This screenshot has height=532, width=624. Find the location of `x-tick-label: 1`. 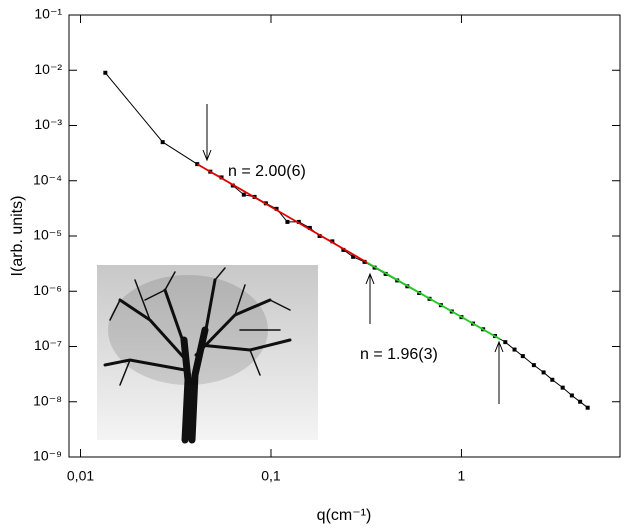

x-tick-label: 1 is located at coordinates (462, 476).